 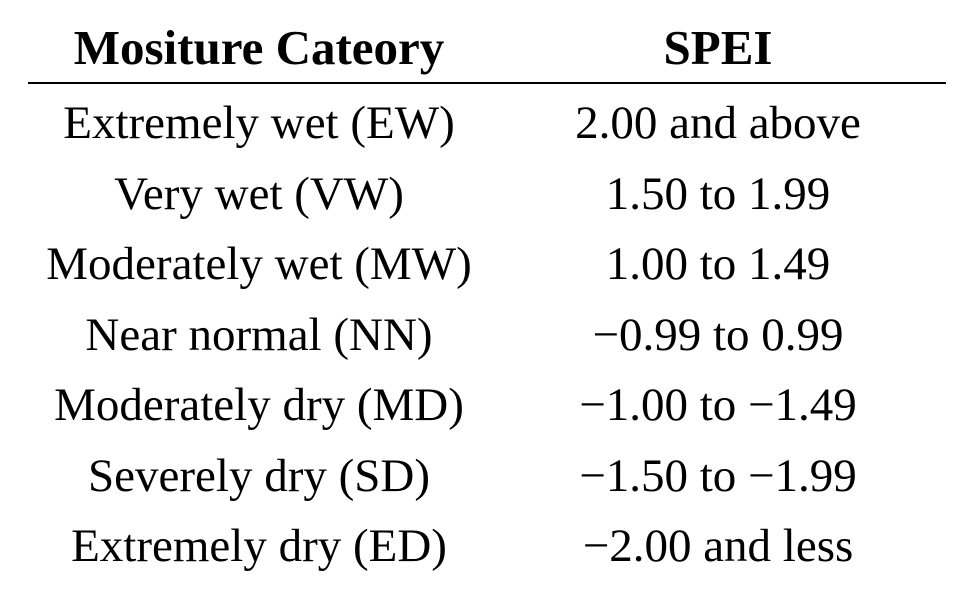 I want to click on table-row: Moderately wet (MW) 1.00 to 1.49, so click(x=487, y=264).